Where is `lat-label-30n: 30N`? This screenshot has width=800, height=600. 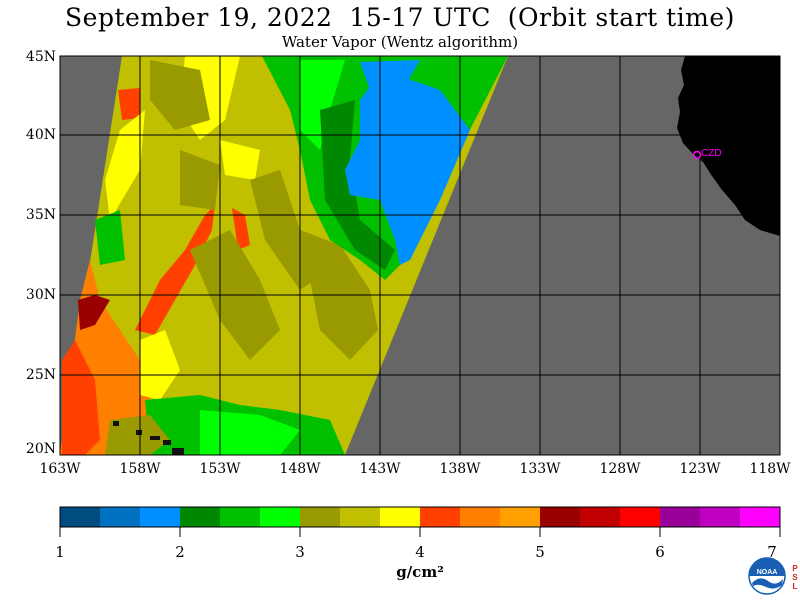
lat-label-30n: 30N is located at coordinates (40, 295).